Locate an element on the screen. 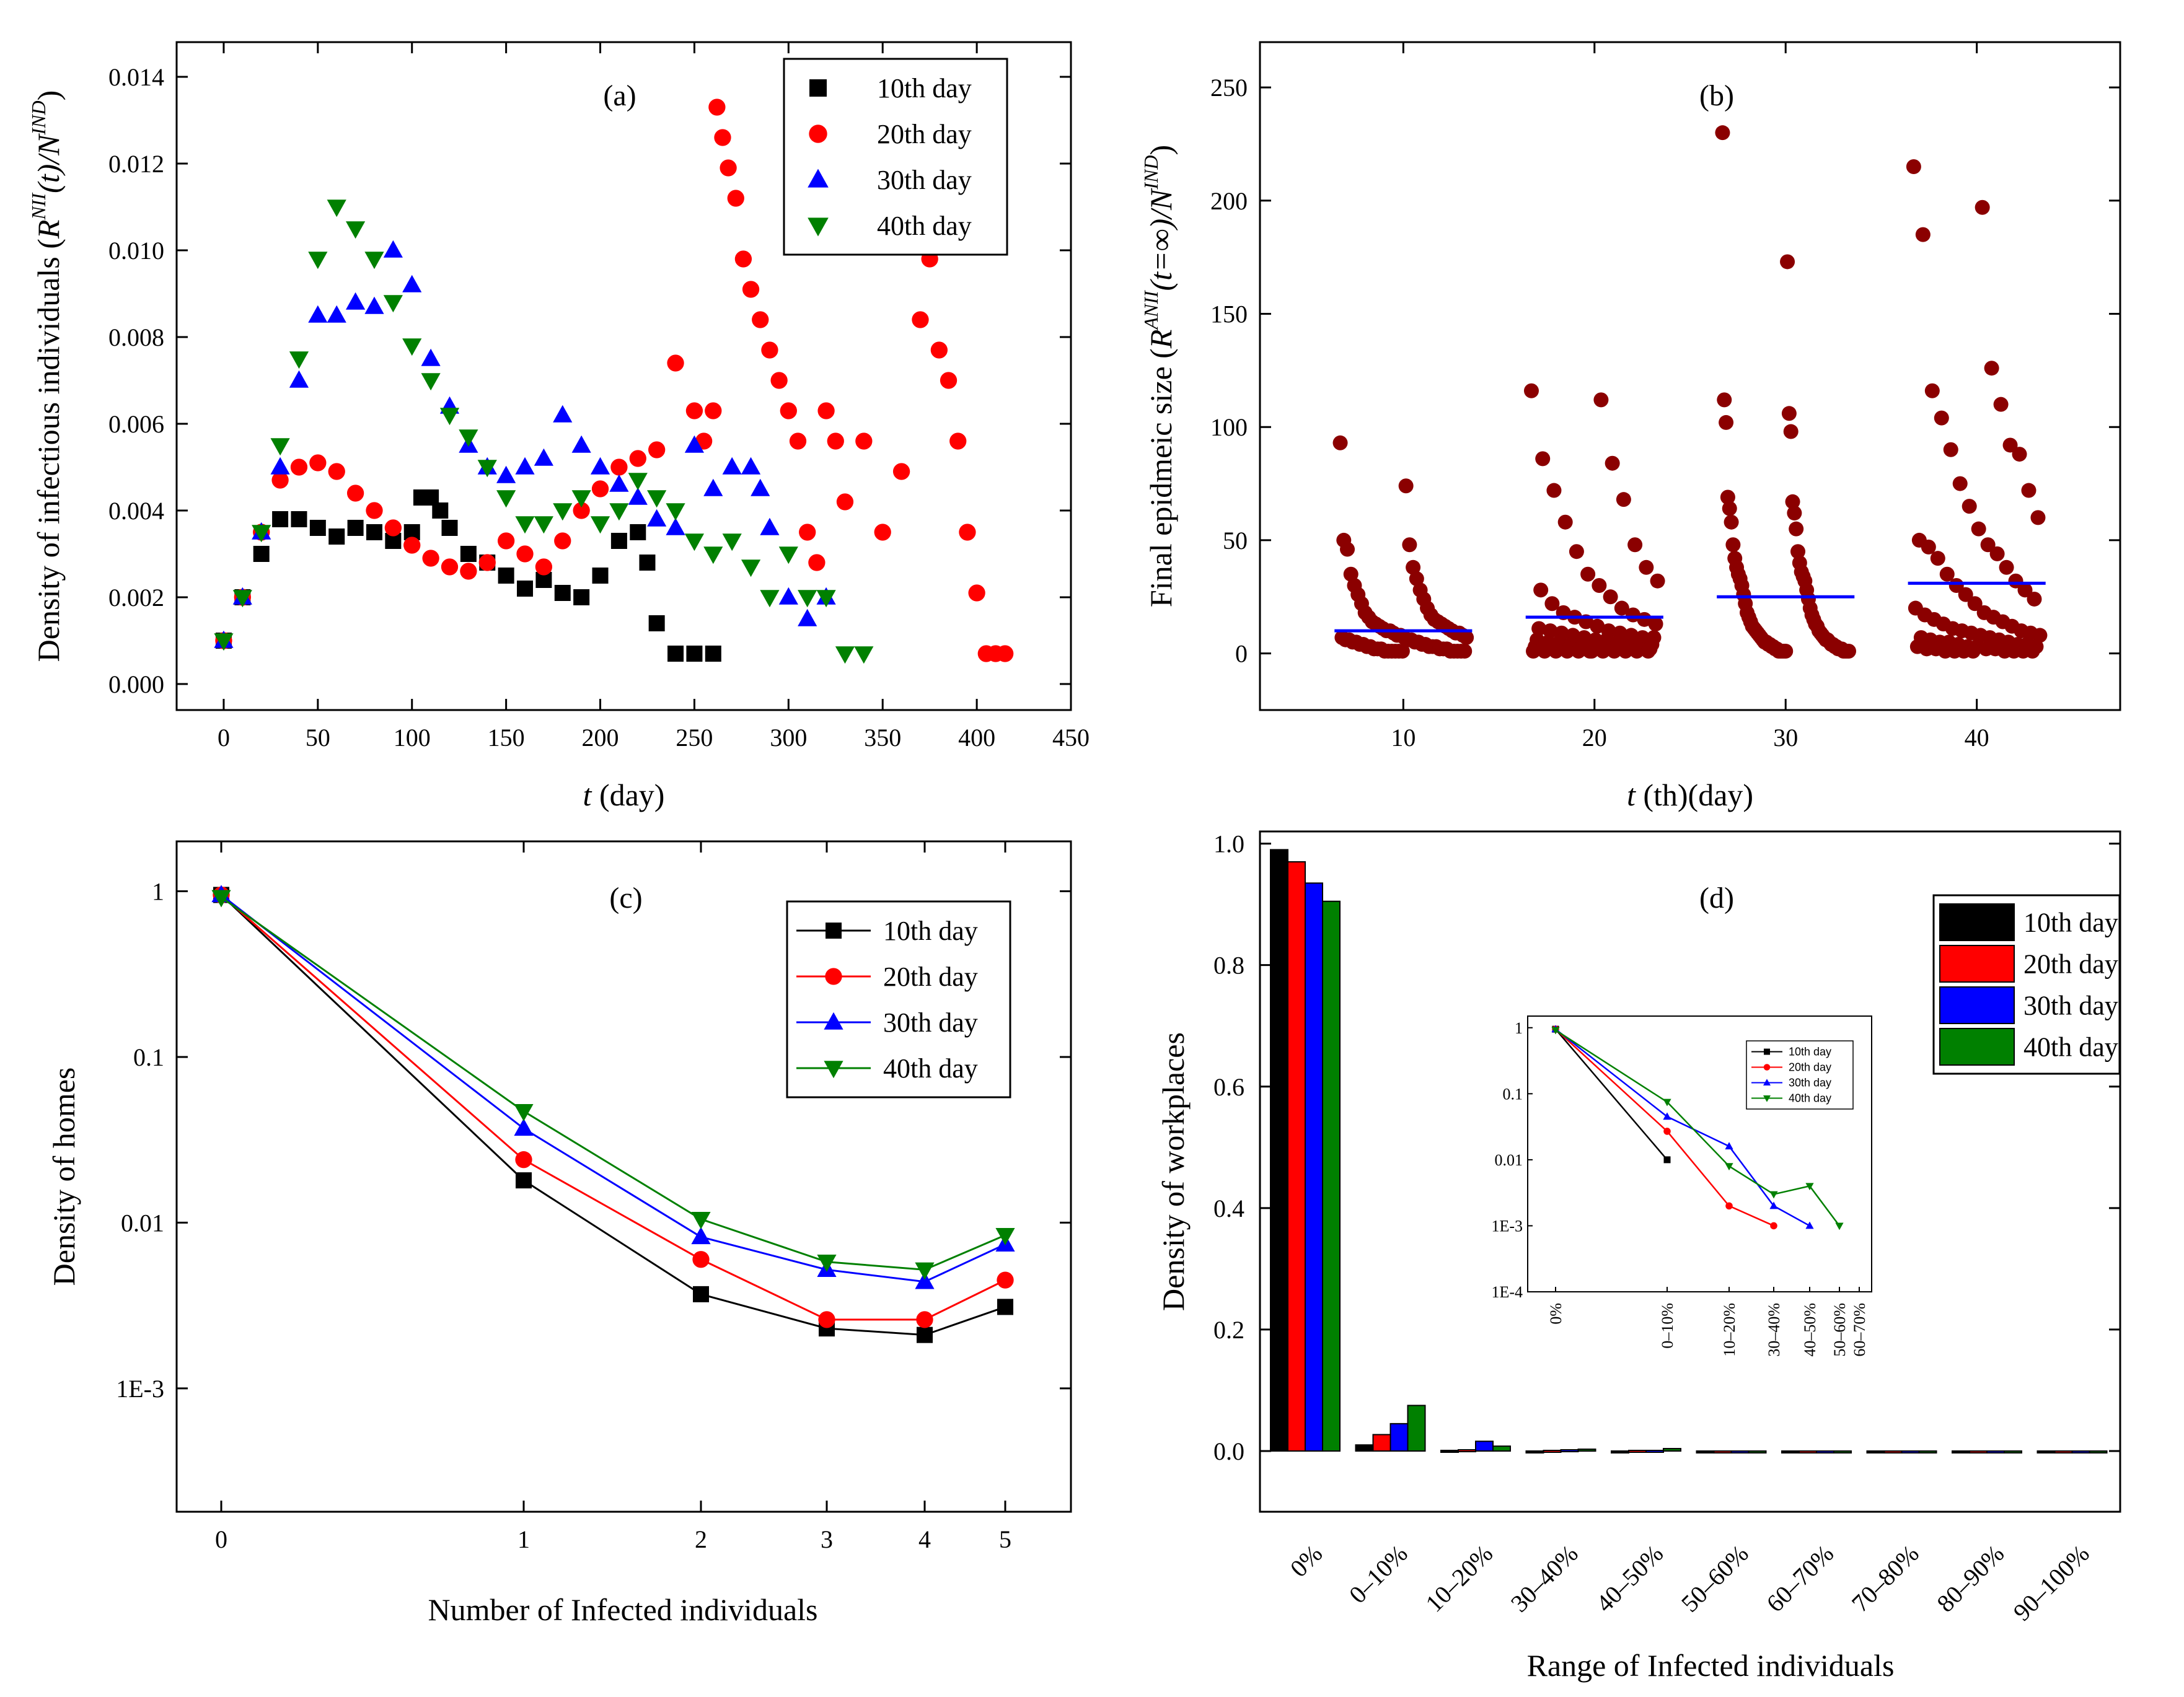 This screenshot has width=2184, height=1697. inset-series-line is located at coordinates (1698, 1128).